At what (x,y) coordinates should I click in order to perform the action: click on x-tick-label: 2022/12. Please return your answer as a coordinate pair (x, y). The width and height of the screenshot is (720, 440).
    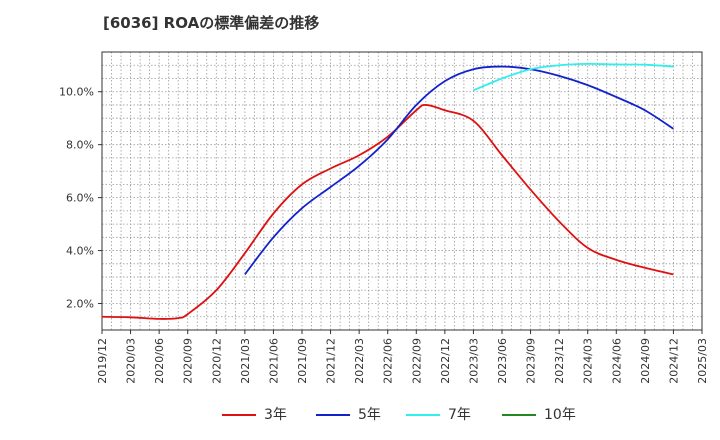
    Looking at the image, I should click on (445, 361).